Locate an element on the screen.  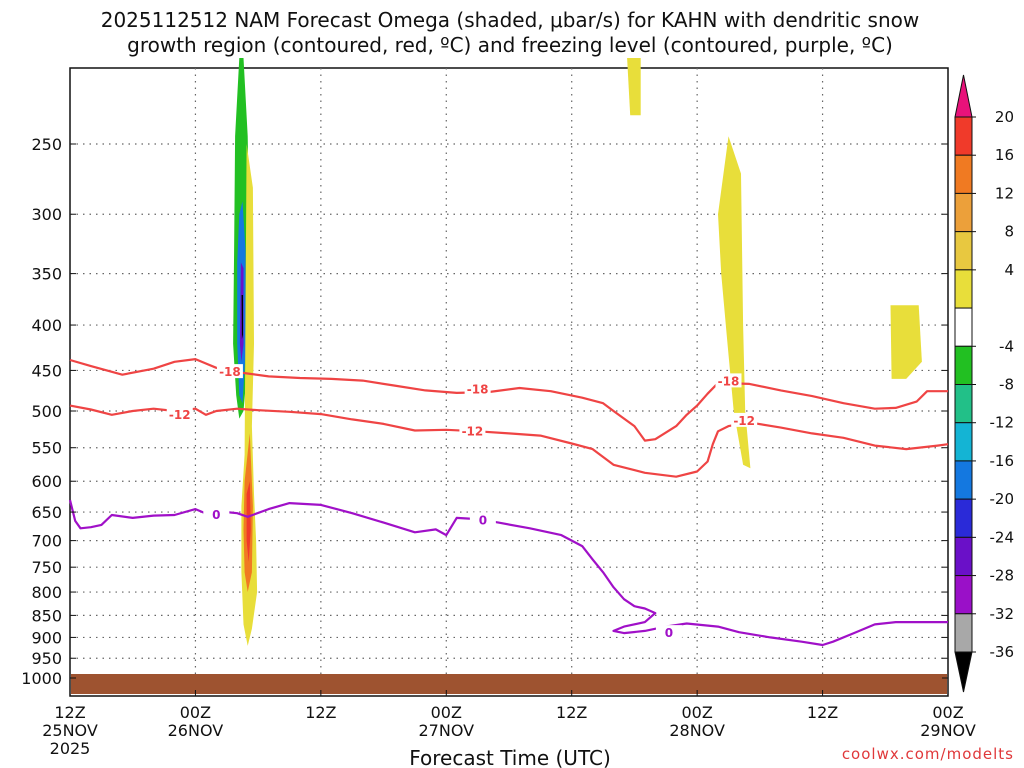
contour--18C is located at coordinates (508, 400).